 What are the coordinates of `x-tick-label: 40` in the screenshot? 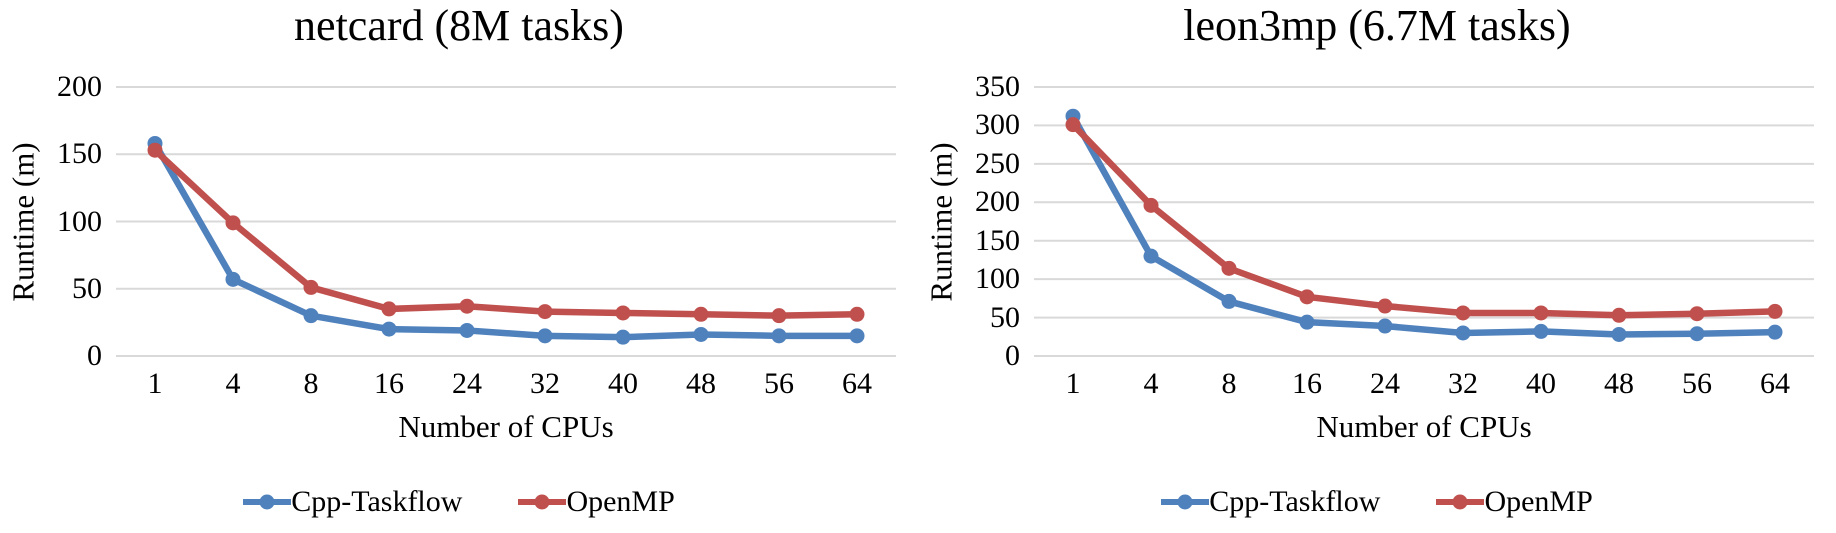 It's located at (623, 383).